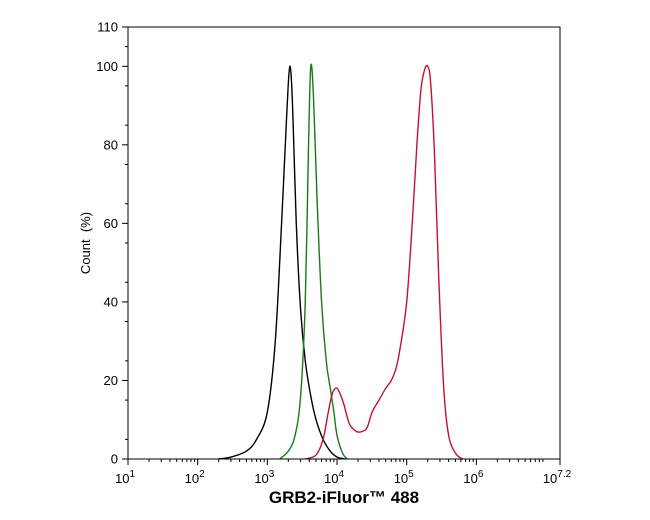  What do you see at coordinates (107, 66) in the screenshot?
I see `y-tick-label: 100` at bounding box center [107, 66].